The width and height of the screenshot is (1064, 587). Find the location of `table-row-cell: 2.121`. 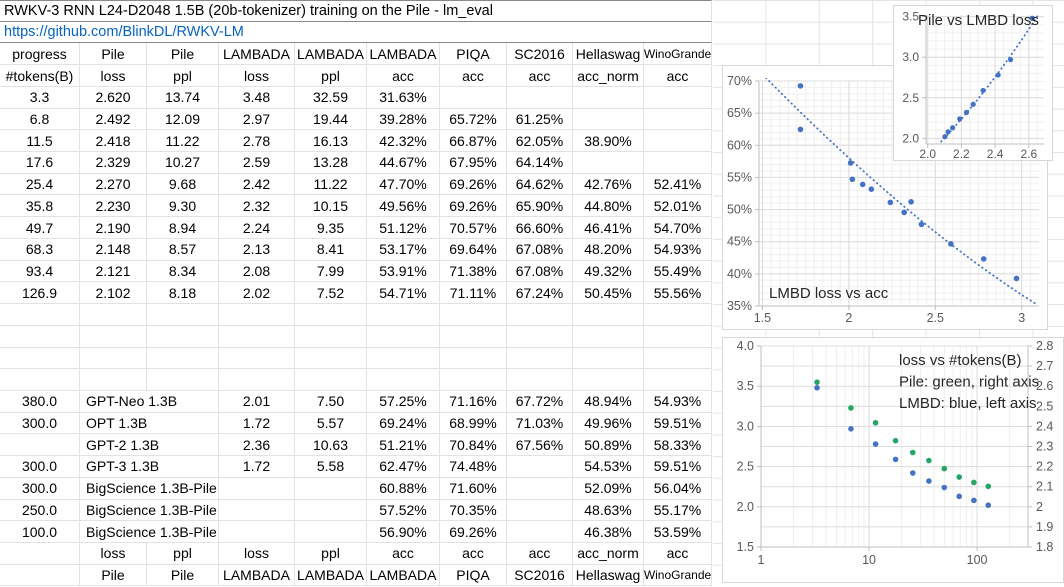

table-row-cell: 2.121 is located at coordinates (113, 271).